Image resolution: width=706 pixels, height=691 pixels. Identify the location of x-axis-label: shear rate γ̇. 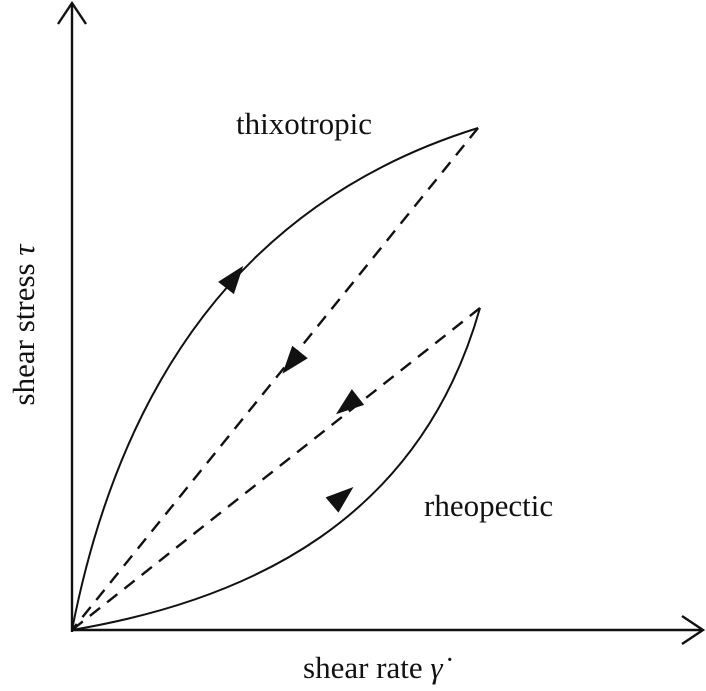
(377, 667).